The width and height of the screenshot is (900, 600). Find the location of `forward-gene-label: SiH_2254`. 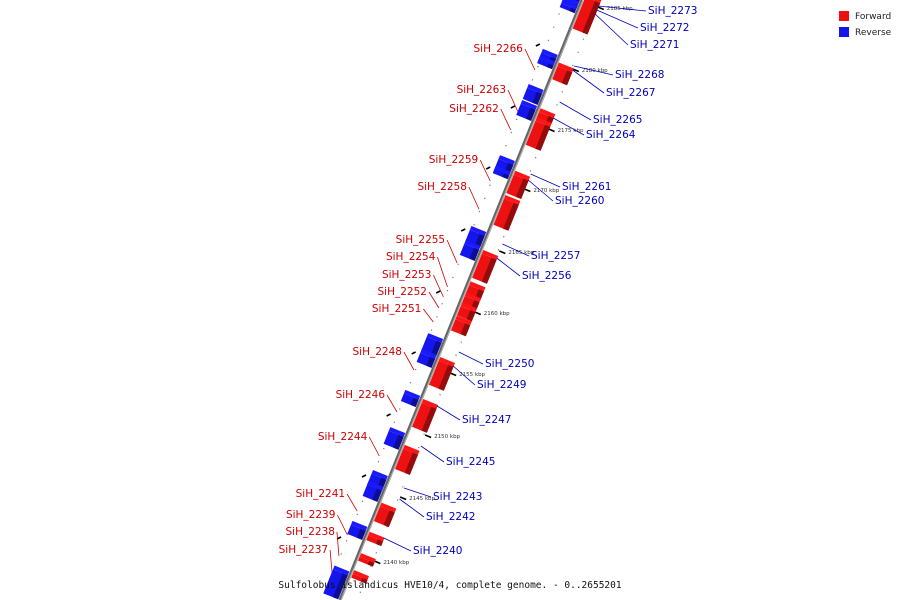

forward-gene-label: SiH_2254 is located at coordinates (411, 257).